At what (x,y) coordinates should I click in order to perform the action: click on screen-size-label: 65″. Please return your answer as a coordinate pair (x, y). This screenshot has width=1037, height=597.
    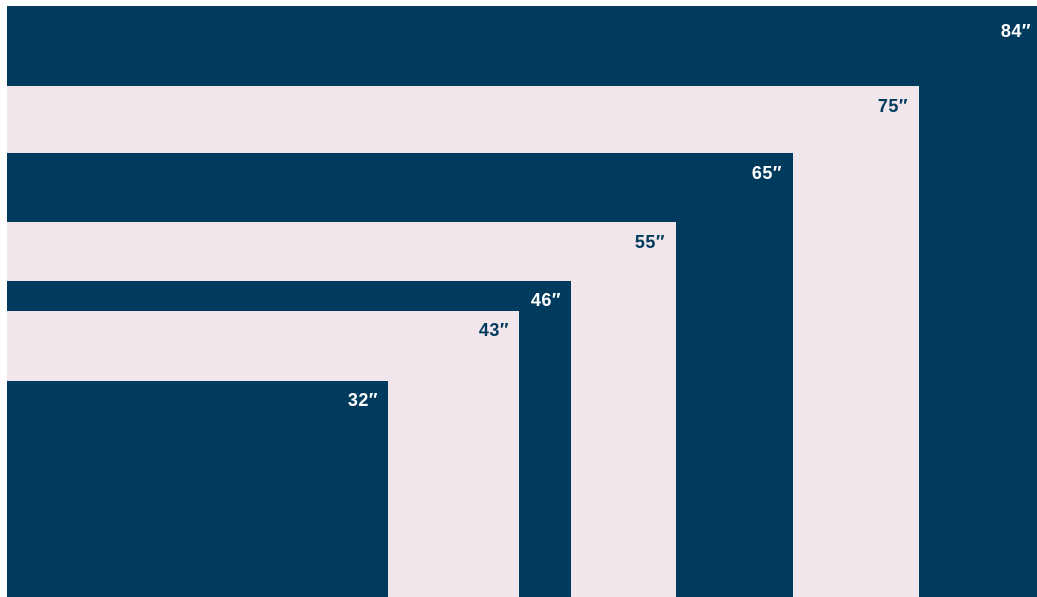
    Looking at the image, I should click on (766, 173).